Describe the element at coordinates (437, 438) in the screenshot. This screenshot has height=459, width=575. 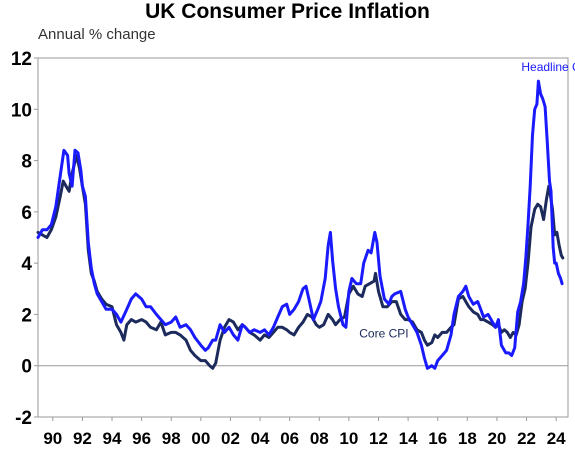
I see `x-tick-label: 16` at that location.